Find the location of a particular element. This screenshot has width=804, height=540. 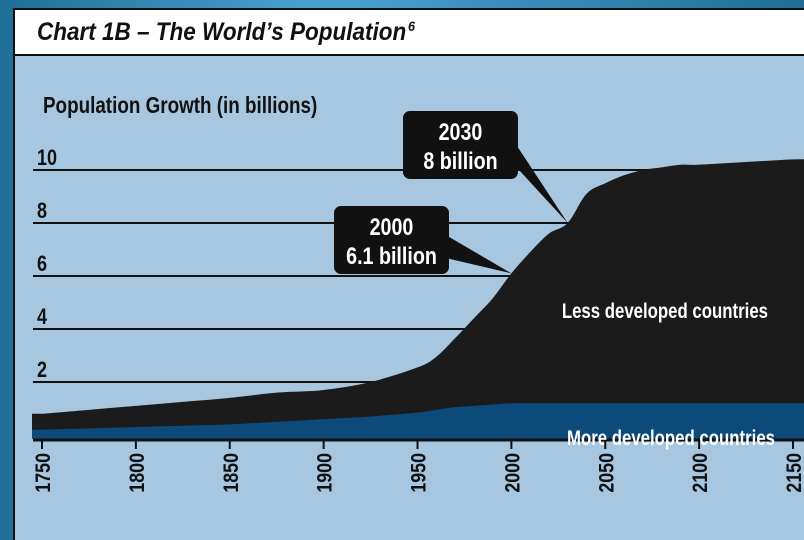

x-tick-label-1850: 1850 is located at coordinates (231, 473).